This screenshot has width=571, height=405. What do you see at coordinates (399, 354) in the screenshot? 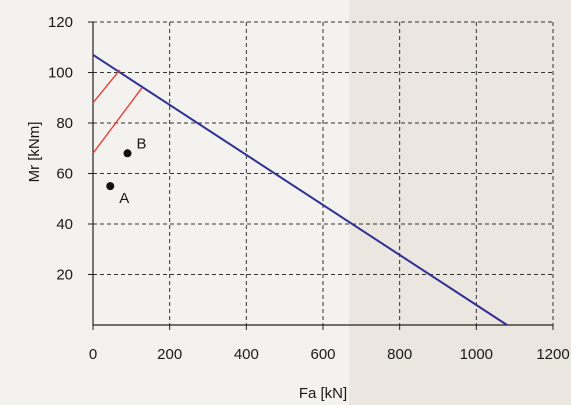
I see `x-tick-label-800: 800` at bounding box center [399, 354].